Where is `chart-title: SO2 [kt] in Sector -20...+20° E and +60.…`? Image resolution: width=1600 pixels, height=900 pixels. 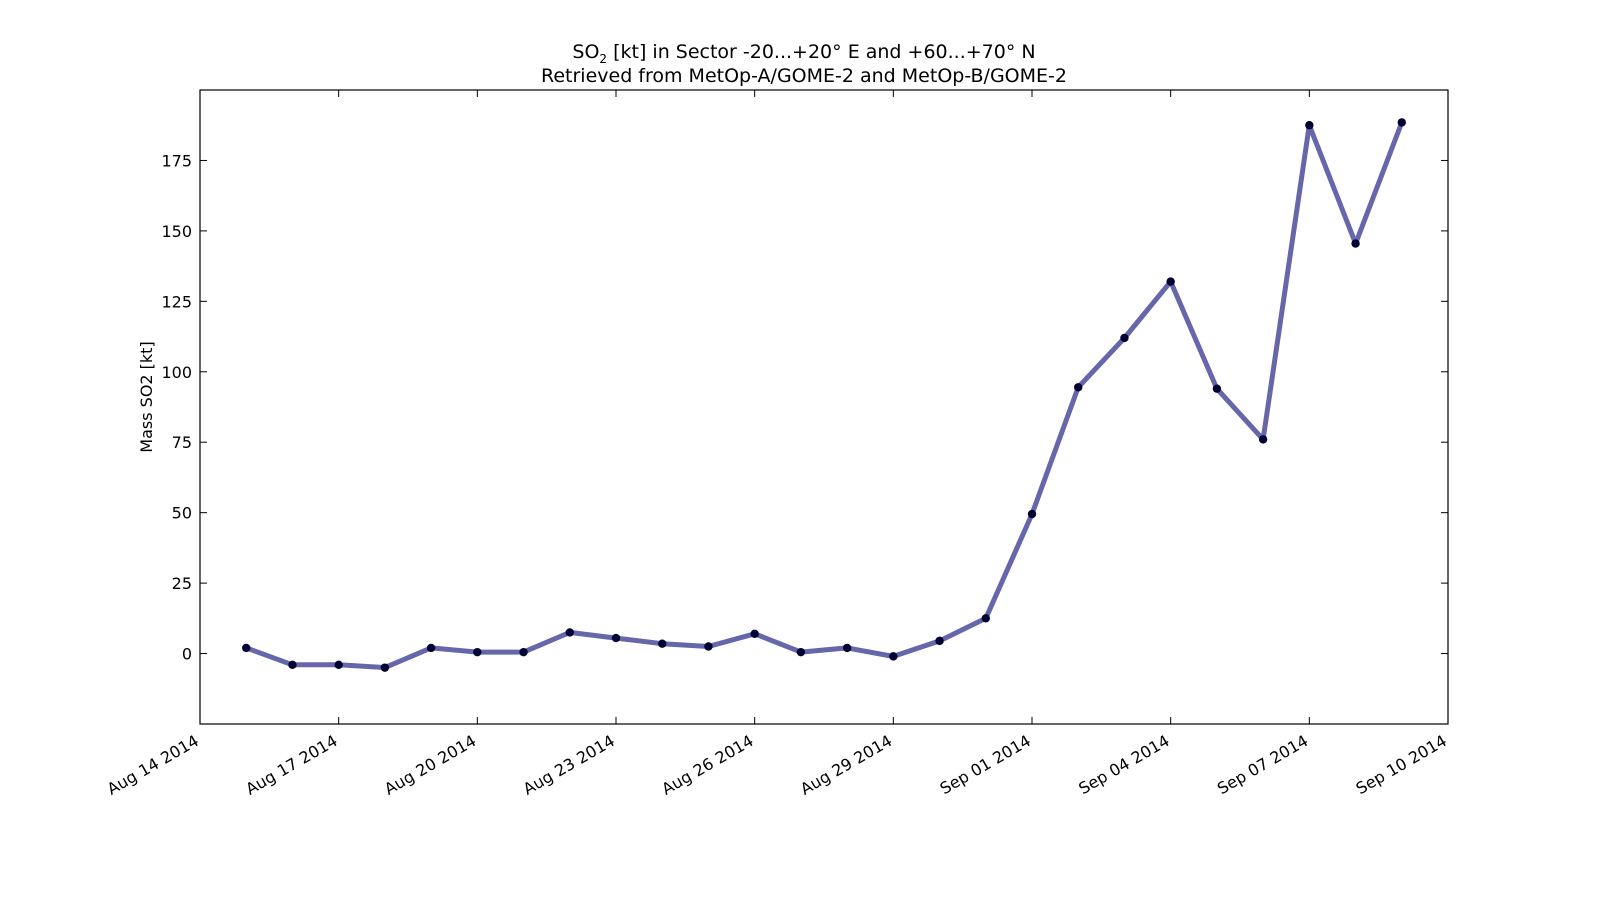 chart-title: SO2 [kt] in Sector -20...+20° E and +60.… is located at coordinates (803, 53).